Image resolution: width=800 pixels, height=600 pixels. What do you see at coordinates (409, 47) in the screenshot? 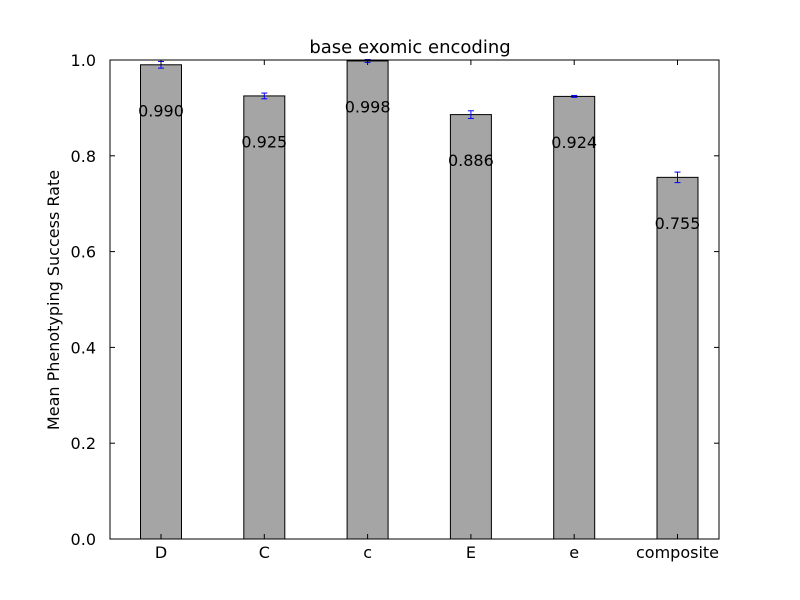
I see `chart-title: base exomic encoding` at bounding box center [409, 47].